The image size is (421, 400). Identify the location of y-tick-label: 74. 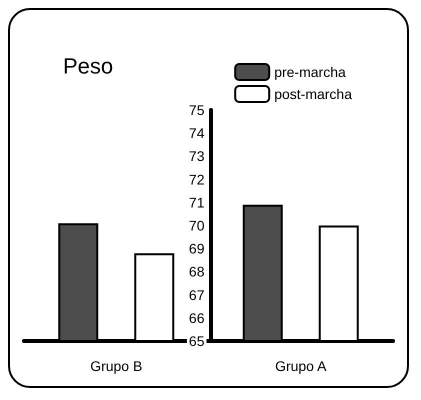
(196, 133).